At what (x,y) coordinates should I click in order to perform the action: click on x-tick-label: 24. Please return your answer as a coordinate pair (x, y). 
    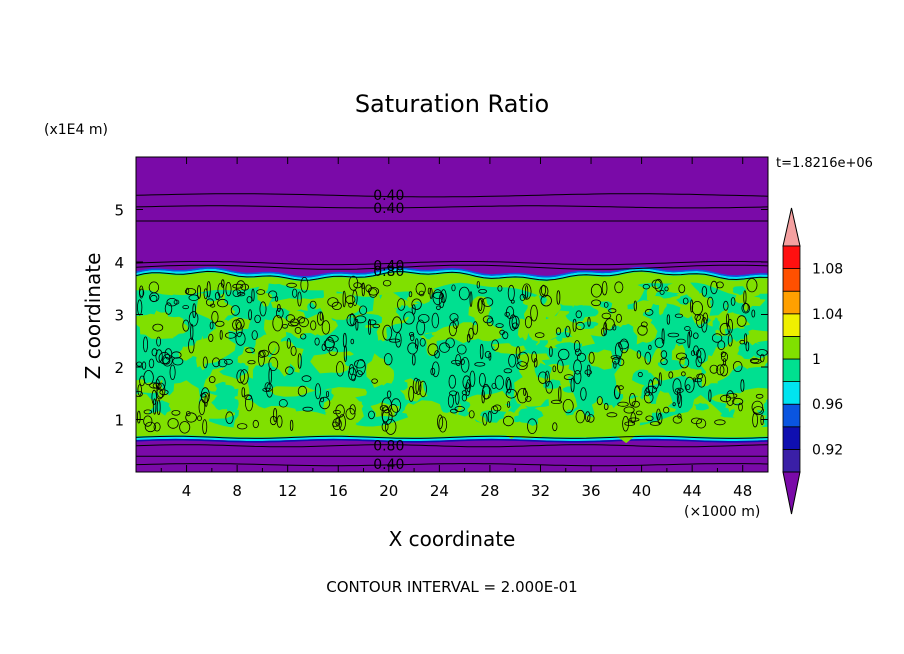
    Looking at the image, I should click on (439, 491).